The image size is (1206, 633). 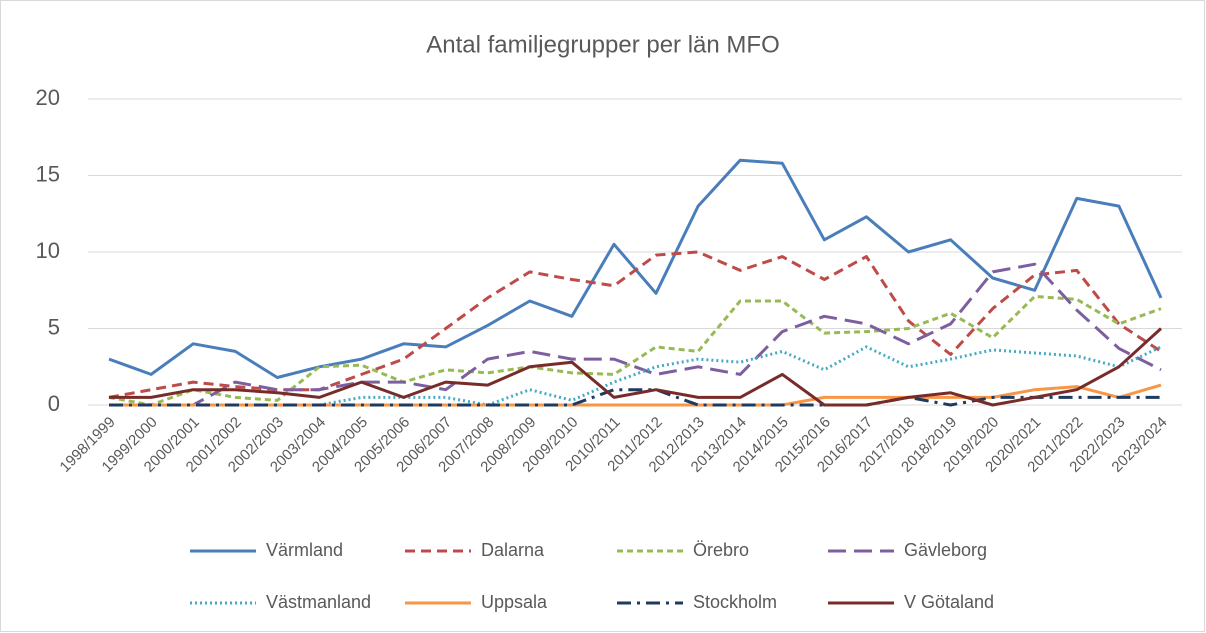 What do you see at coordinates (735, 602) in the screenshot?
I see `legend-label: Stockholm` at bounding box center [735, 602].